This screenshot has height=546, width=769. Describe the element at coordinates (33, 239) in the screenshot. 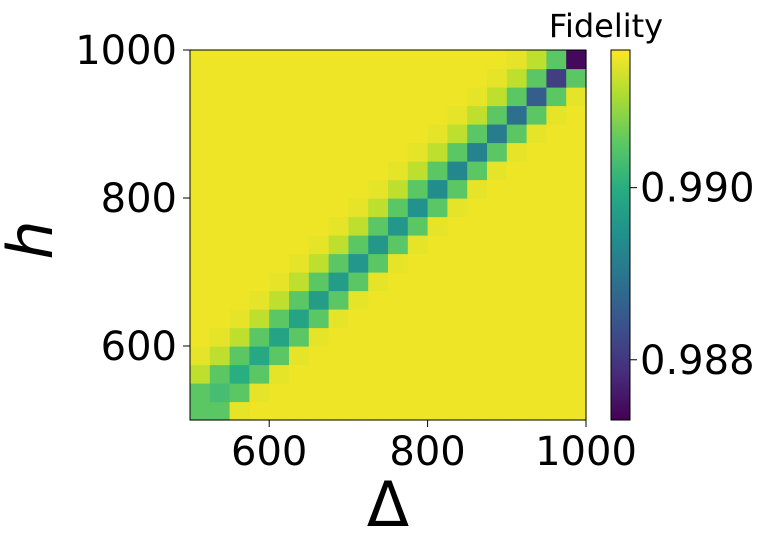

I see `y-axis-label: h` at that location.